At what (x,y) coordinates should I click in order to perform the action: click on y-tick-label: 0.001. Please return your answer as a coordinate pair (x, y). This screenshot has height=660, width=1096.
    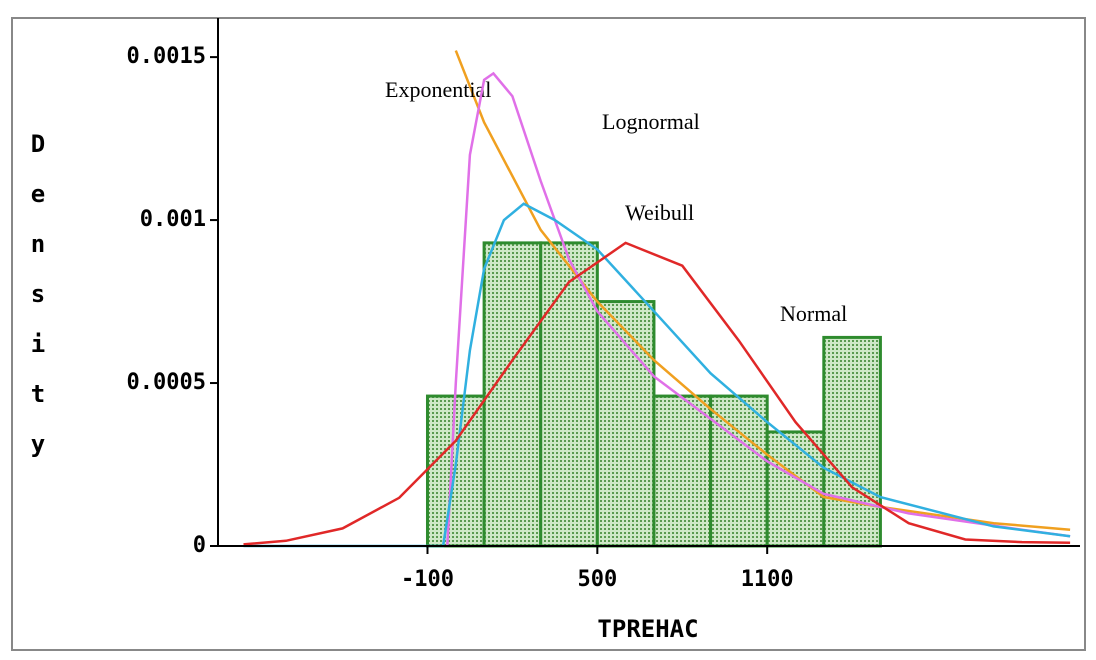
    Looking at the image, I should click on (173, 219).